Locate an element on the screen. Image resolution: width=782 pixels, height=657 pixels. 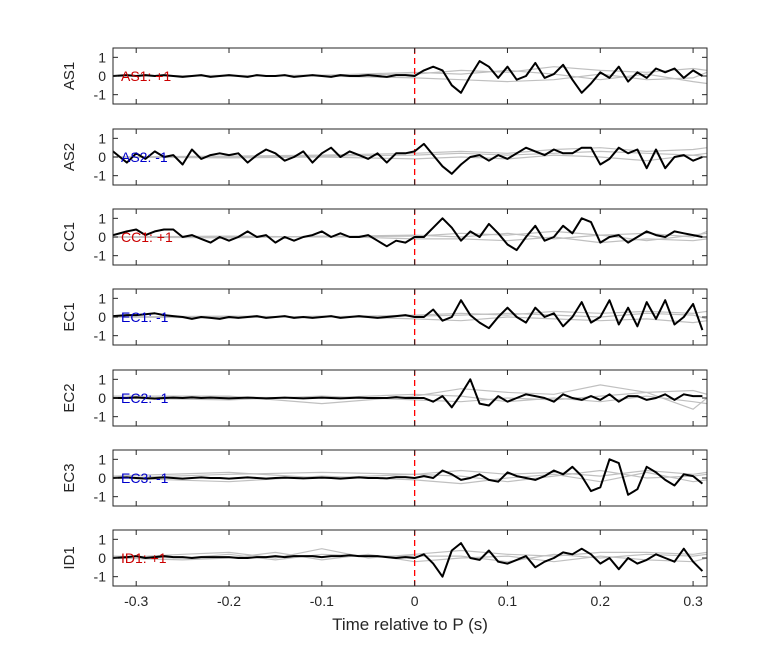
panel-annotation: EC3: -1 is located at coordinates (145, 478).